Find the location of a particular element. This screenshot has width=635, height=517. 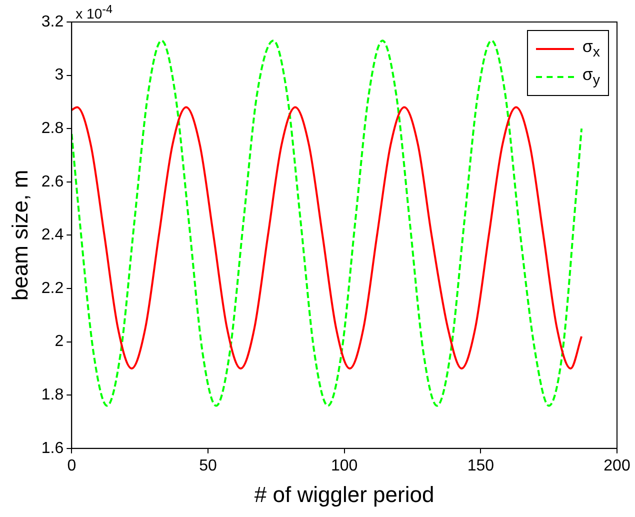

legend-label: σ$_{y}$ is located at coordinates (591, 77).